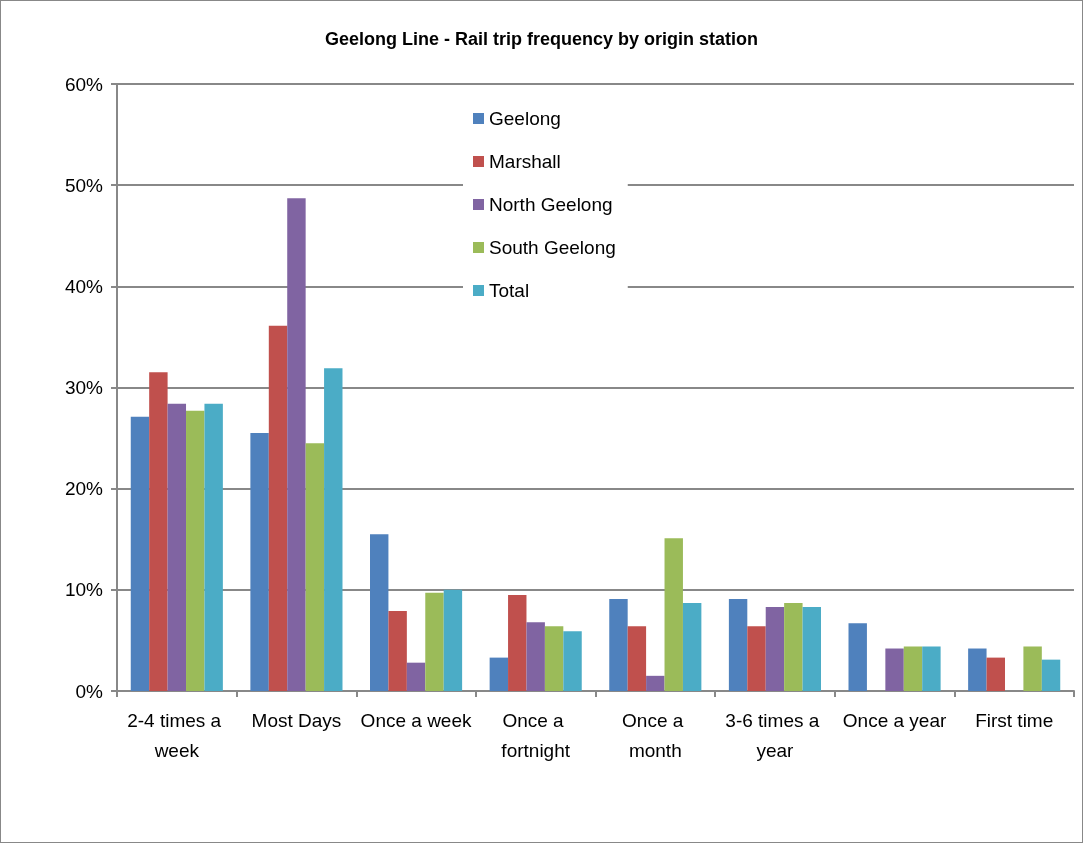  What do you see at coordinates (84, 185) in the screenshot?
I see `y-tick-label: 50%` at bounding box center [84, 185].